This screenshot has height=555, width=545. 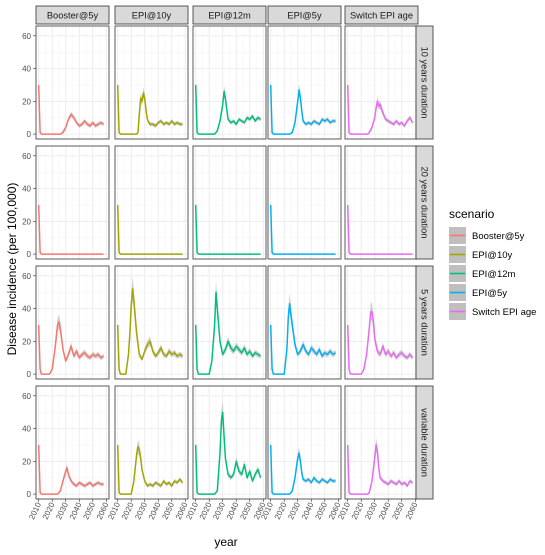 What do you see at coordinates (381, 442) in the screenshot?
I see `facet-panel-variable-duration-switch-epi-age` at bounding box center [381, 442].